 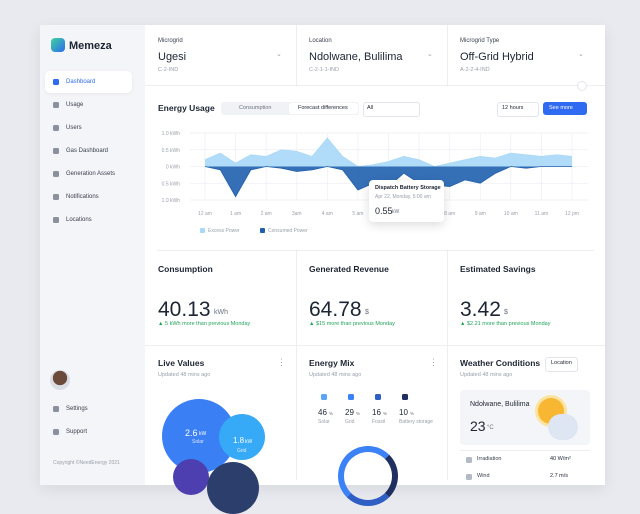 I want to click on x-tick-label: 11 am, so click(x=542, y=214).